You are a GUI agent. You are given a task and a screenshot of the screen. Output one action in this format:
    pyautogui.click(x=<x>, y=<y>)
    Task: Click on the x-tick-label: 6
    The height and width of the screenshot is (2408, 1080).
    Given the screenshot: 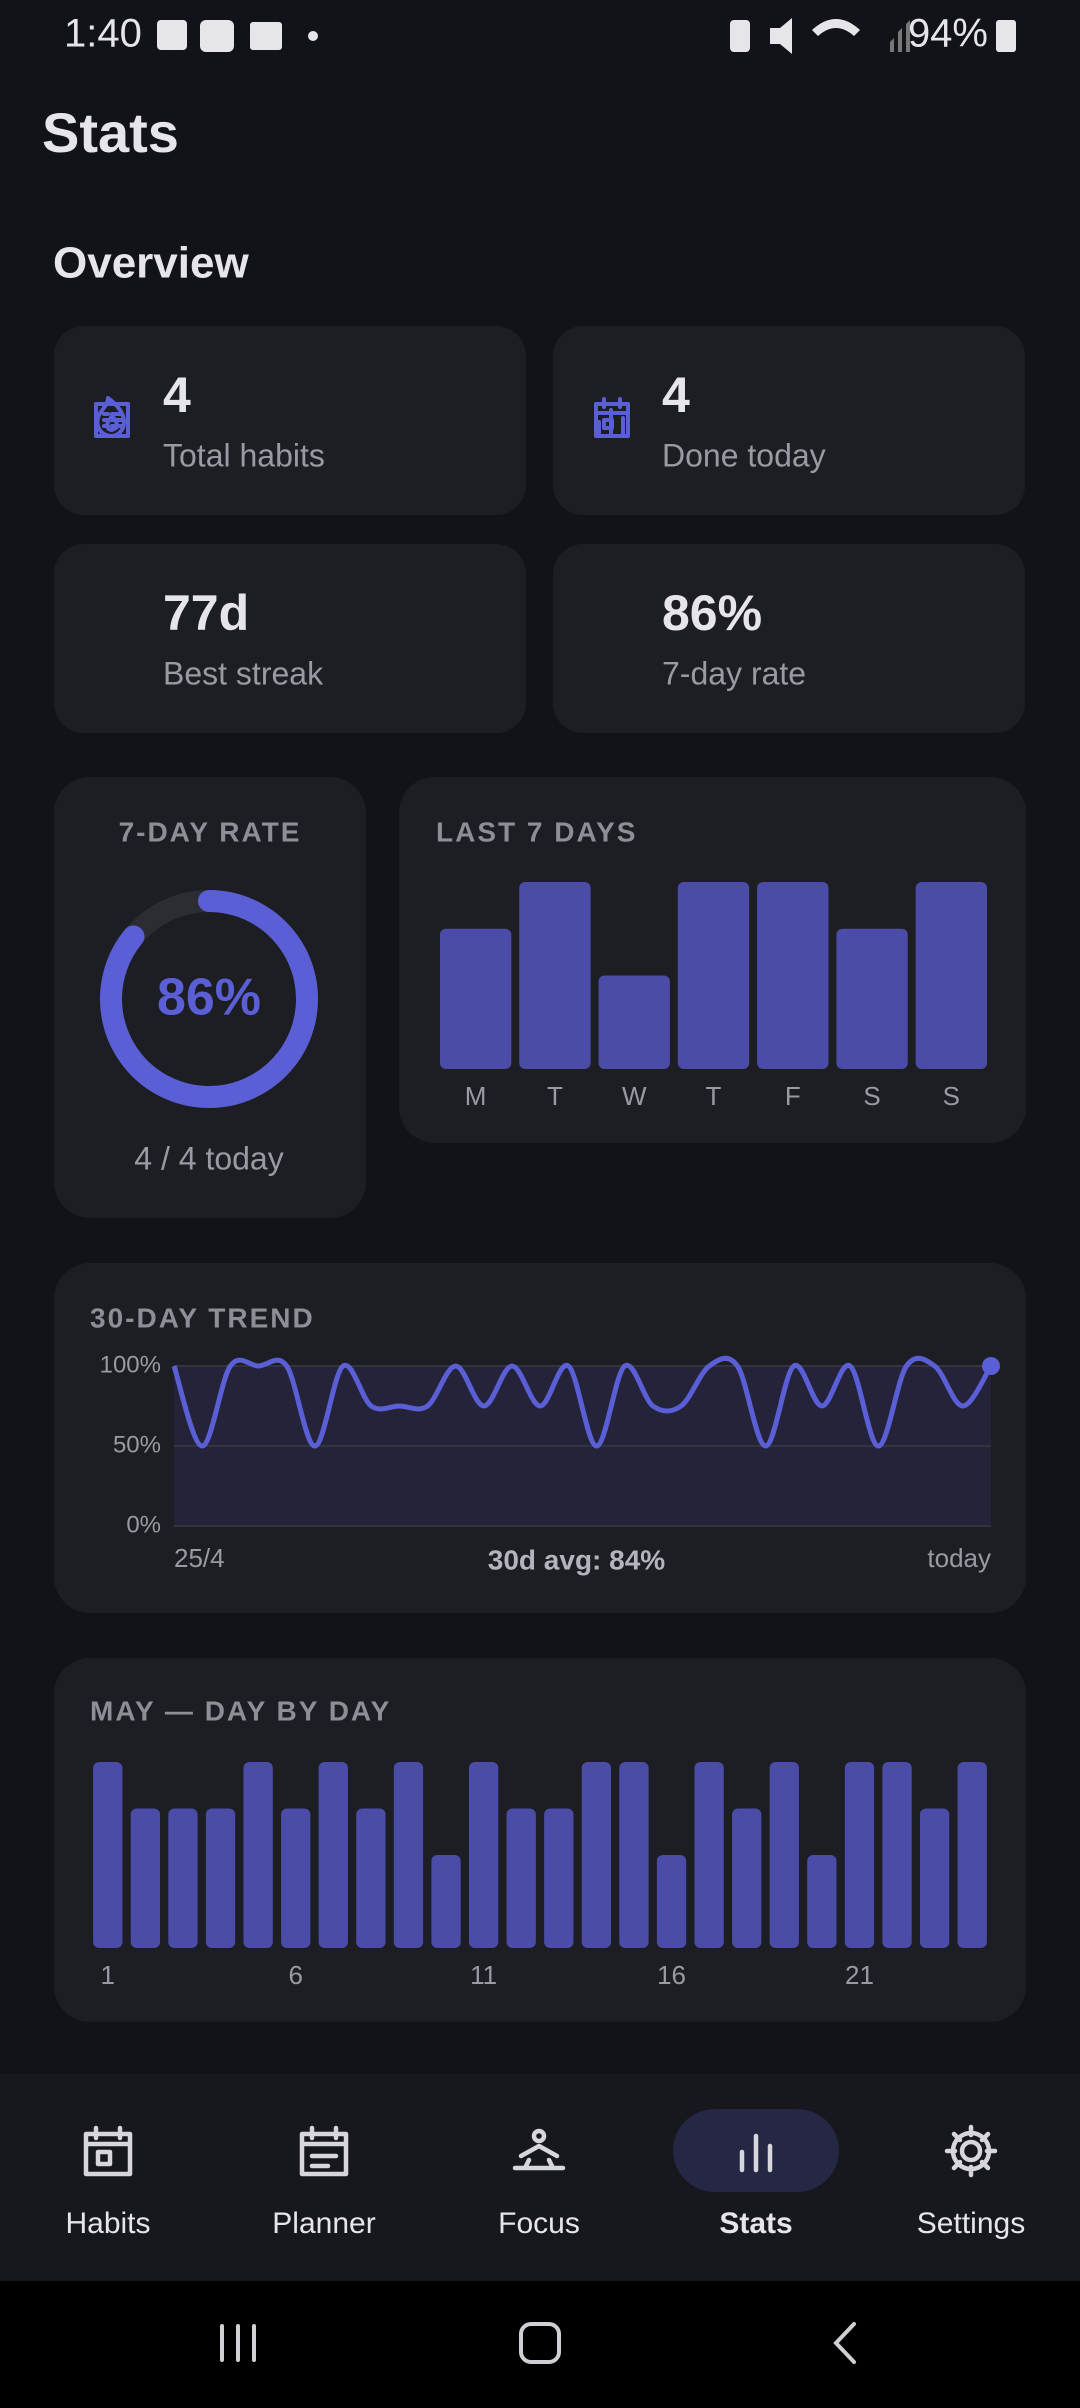 What is the action you would take?
    pyautogui.click(x=295, y=1975)
    